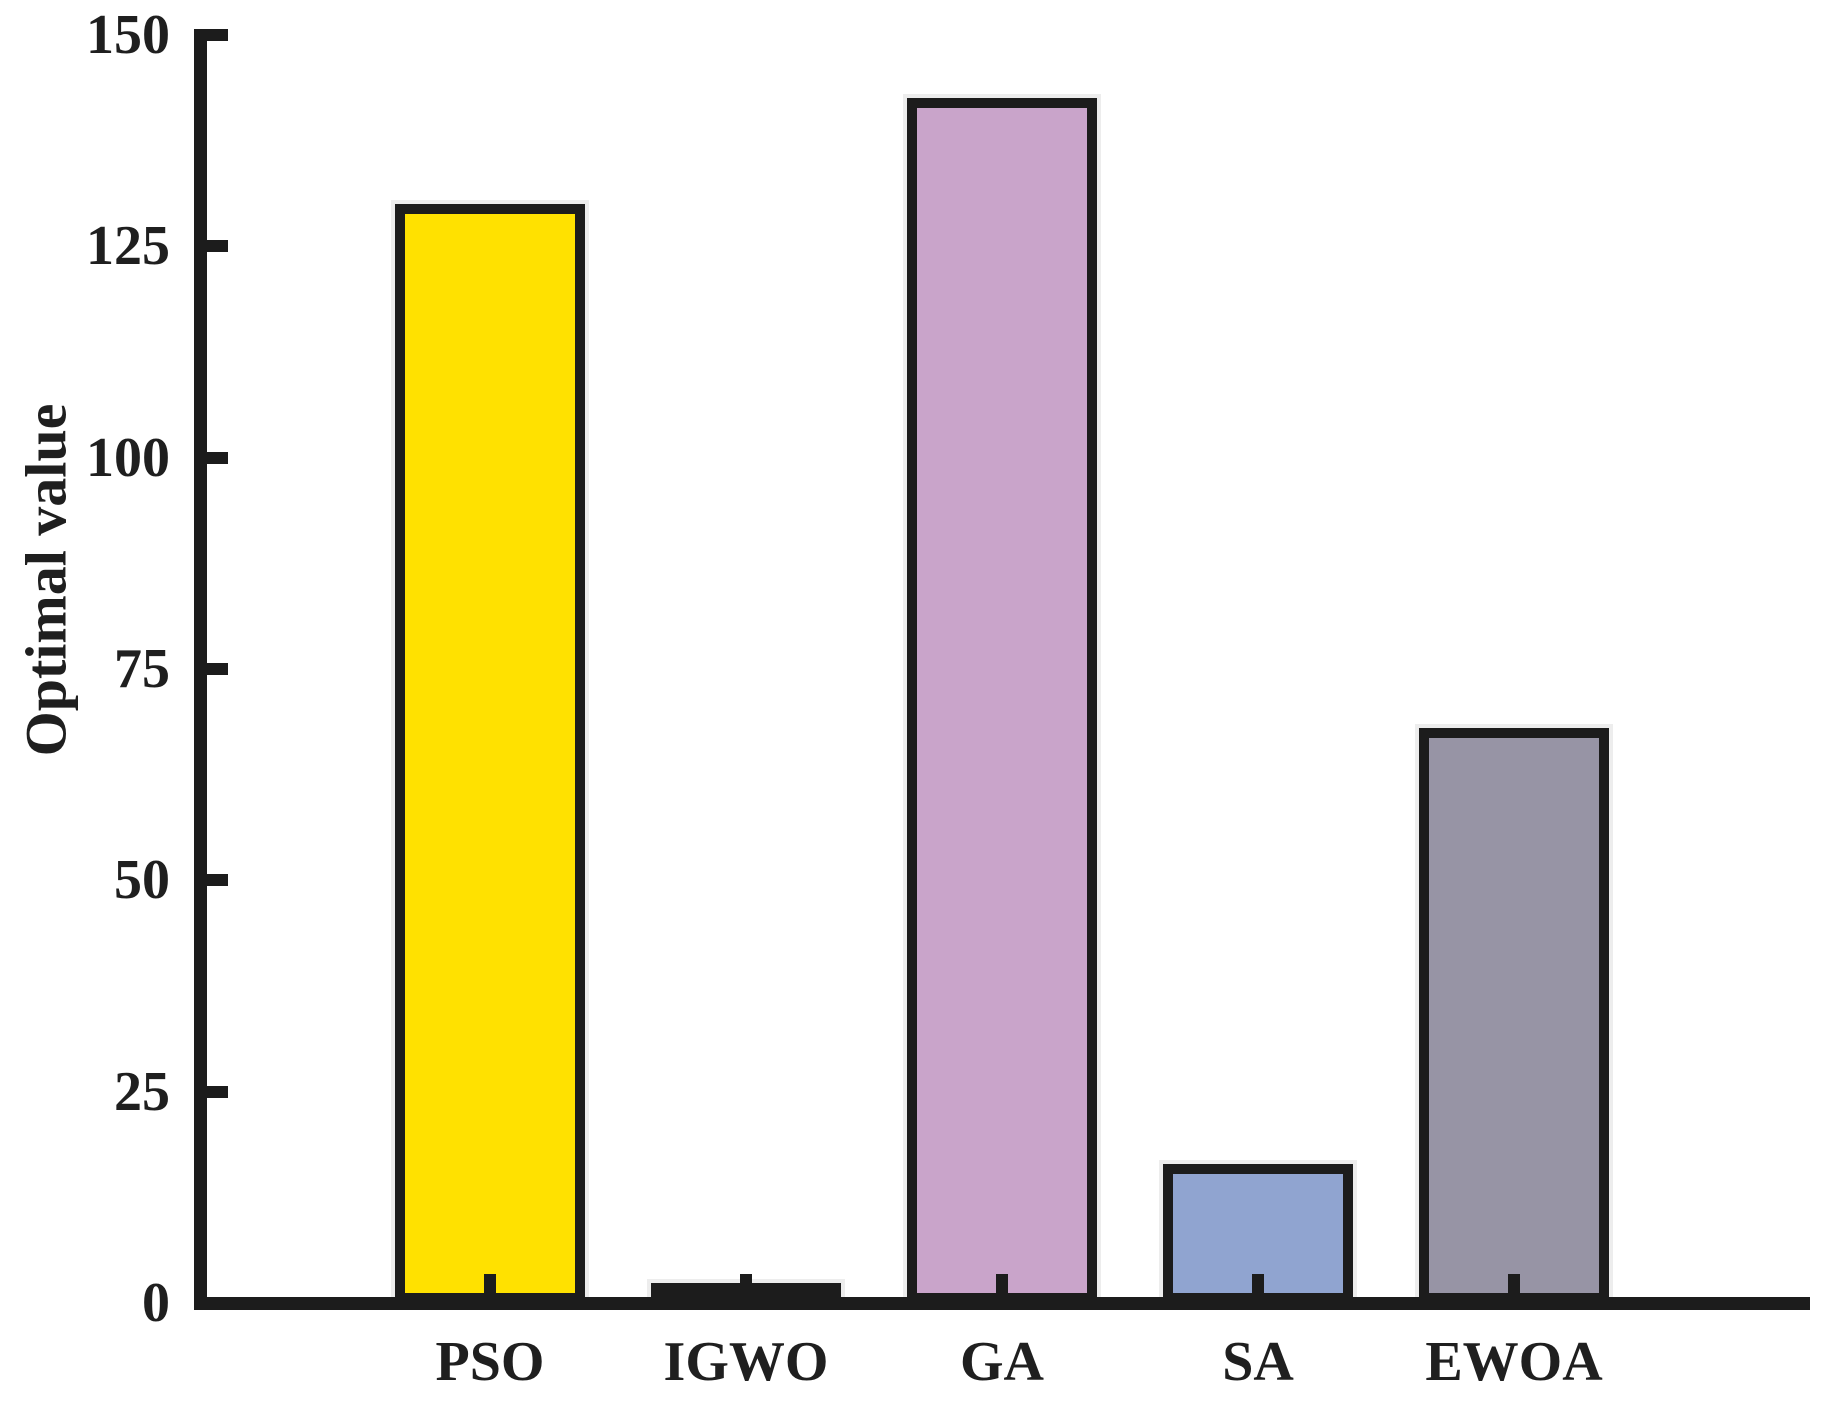 The width and height of the screenshot is (1835, 1402). What do you see at coordinates (142, 1092) in the screenshot?
I see `y-tick-label: 25` at bounding box center [142, 1092].